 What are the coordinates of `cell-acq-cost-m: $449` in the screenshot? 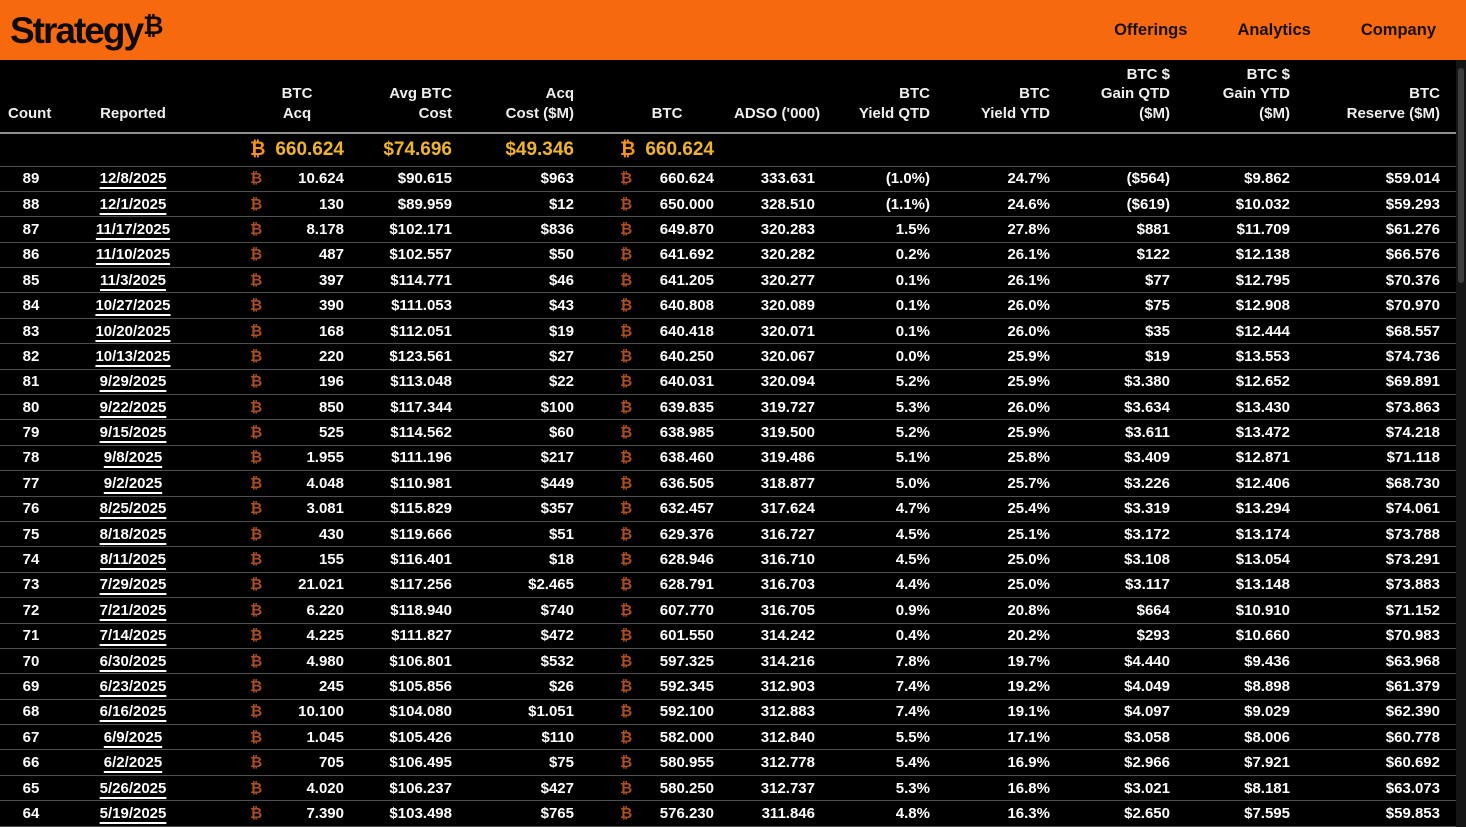 It's located at (557, 483).